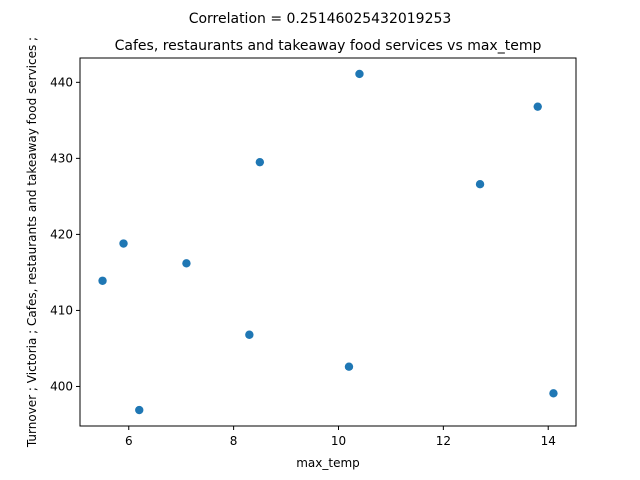 The image size is (640, 480). I want to click on y-tick-label: 440, so click(61, 82).